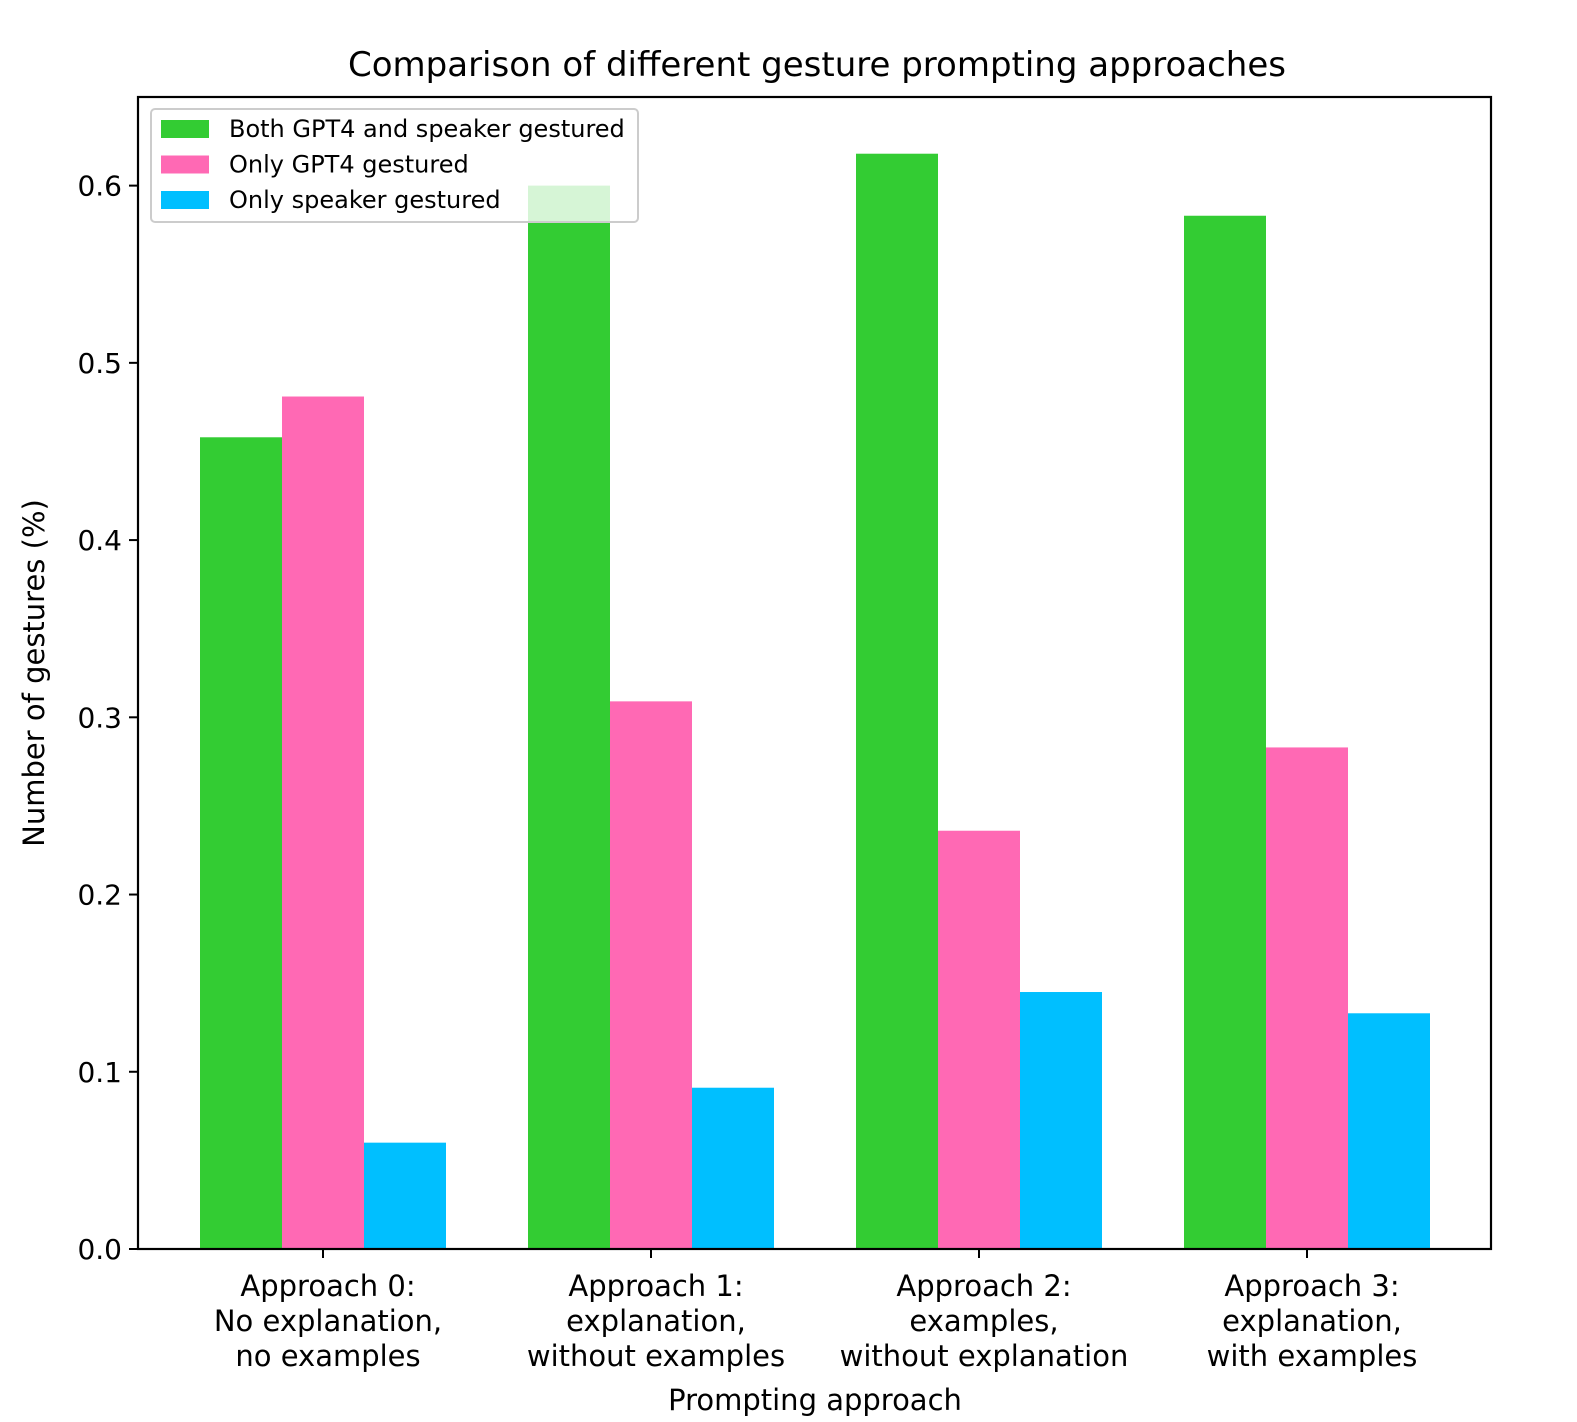 The width and height of the screenshot is (1577, 1422). What do you see at coordinates (99, 717) in the screenshot?
I see `y-tick-label: 0.3` at bounding box center [99, 717].